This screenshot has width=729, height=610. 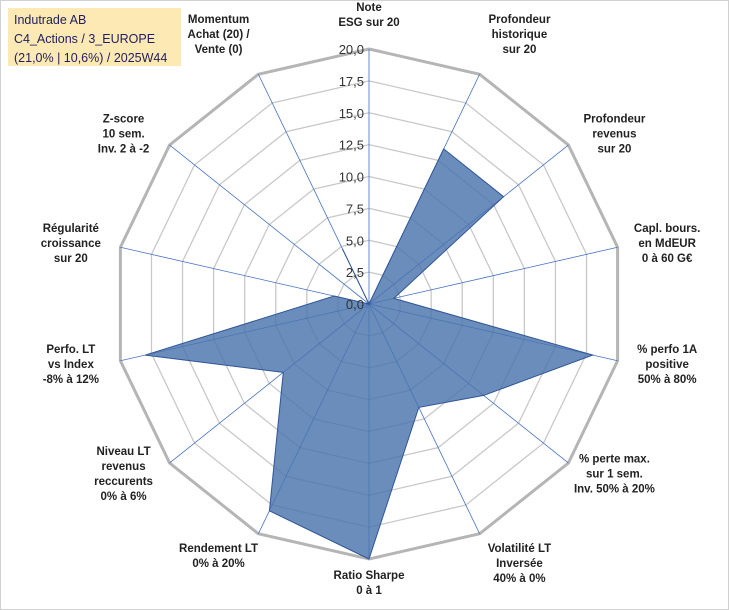 I want to click on category-label: Perfo. LT vs Index -8% à 12%, so click(x=71, y=365).